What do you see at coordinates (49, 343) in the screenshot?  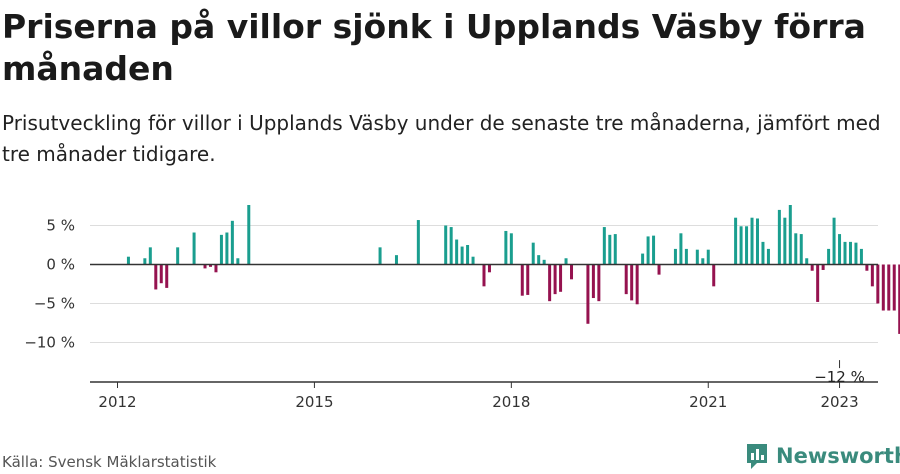 I see `y-tick-label: −10 %` at bounding box center [49, 343].